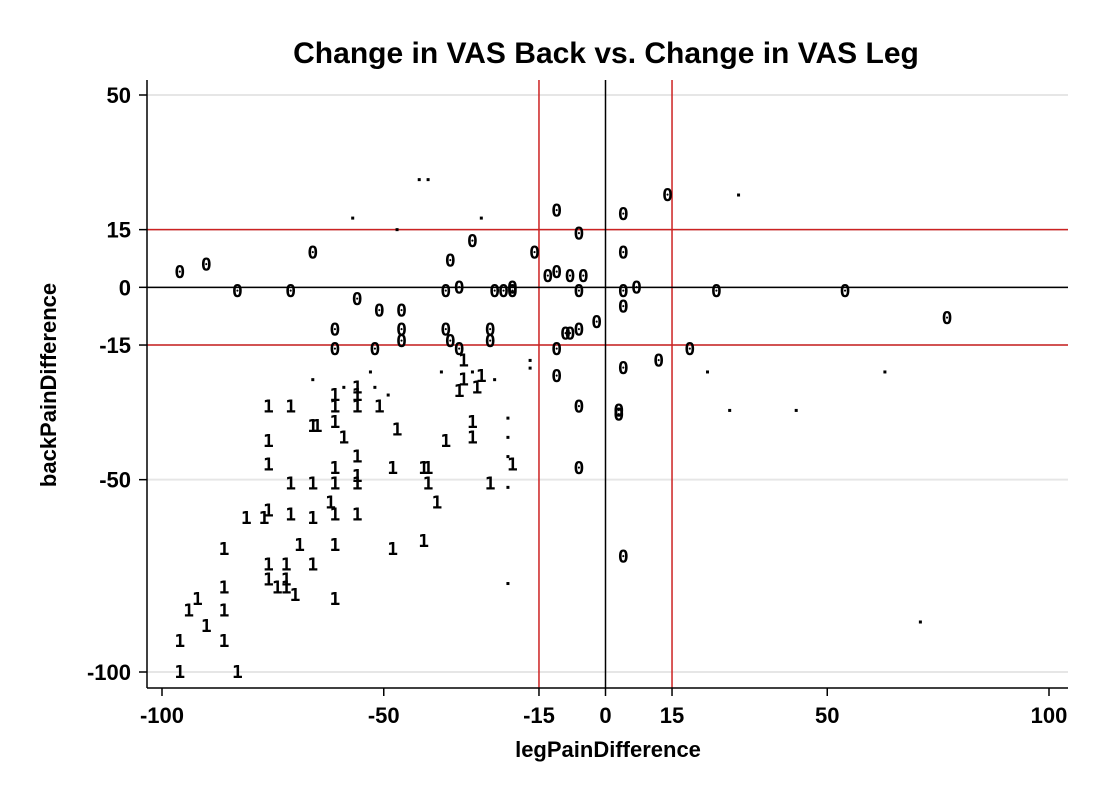  What do you see at coordinates (119, 95) in the screenshot?
I see `y-tick-label: 50` at bounding box center [119, 95].